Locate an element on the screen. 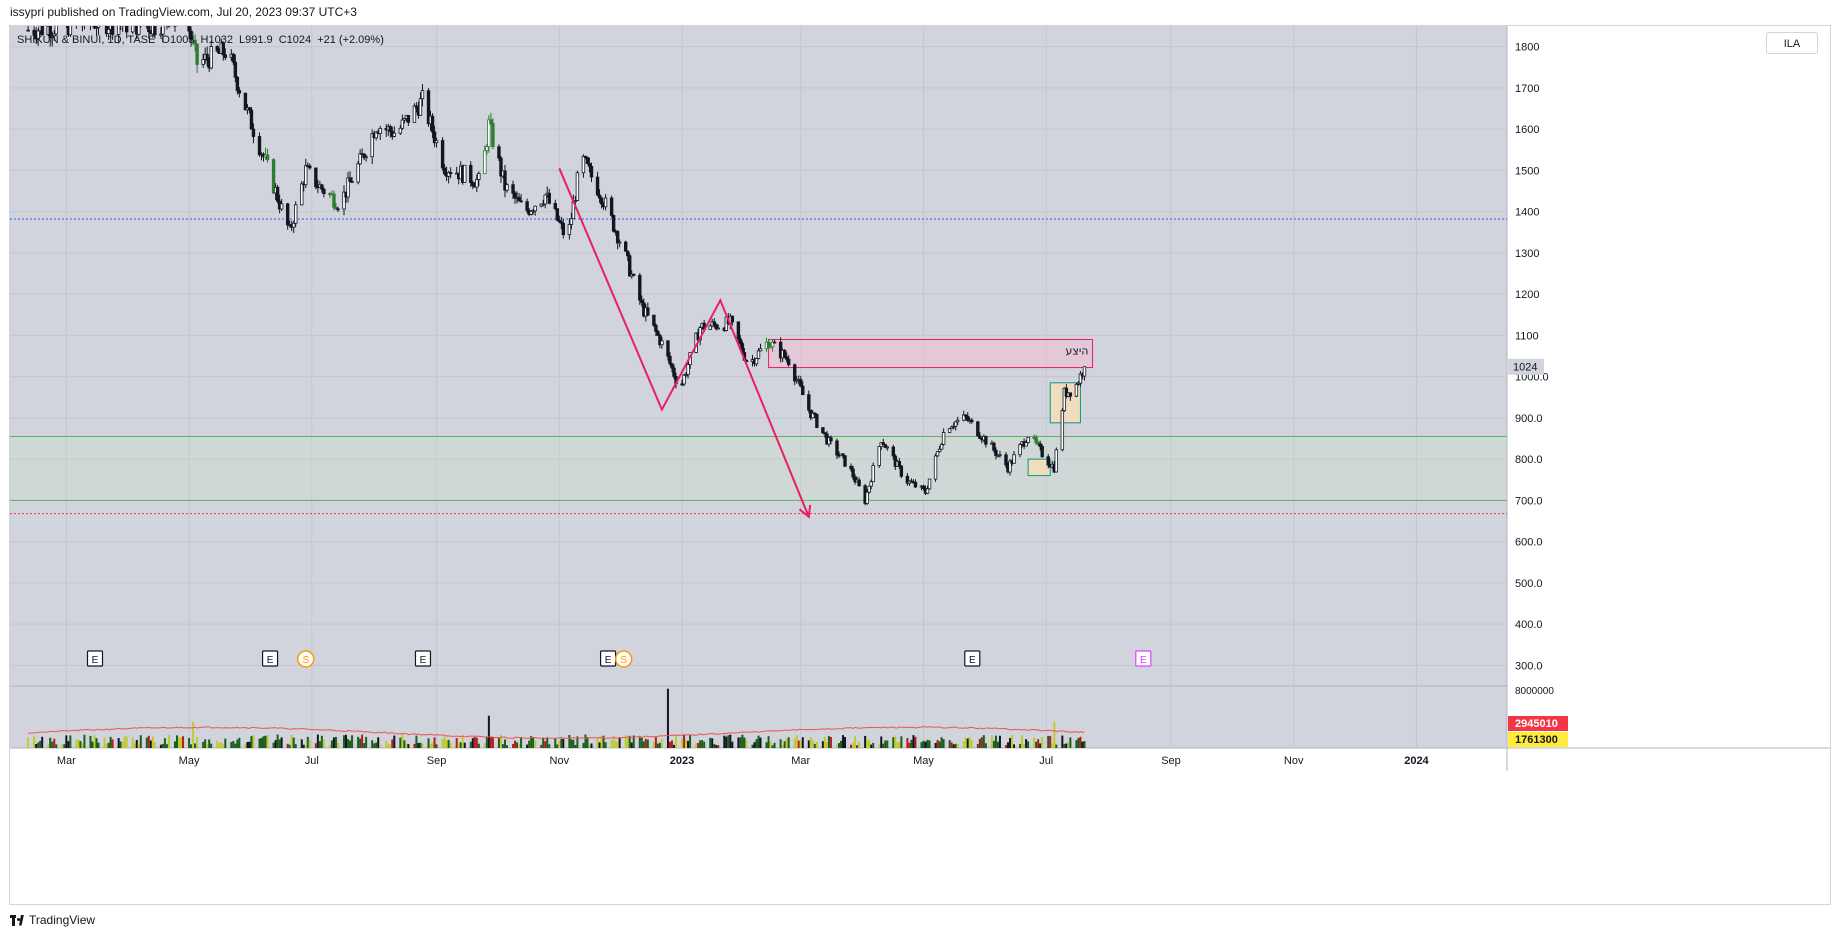  y-tick-label: 1100 is located at coordinates (1527, 336).